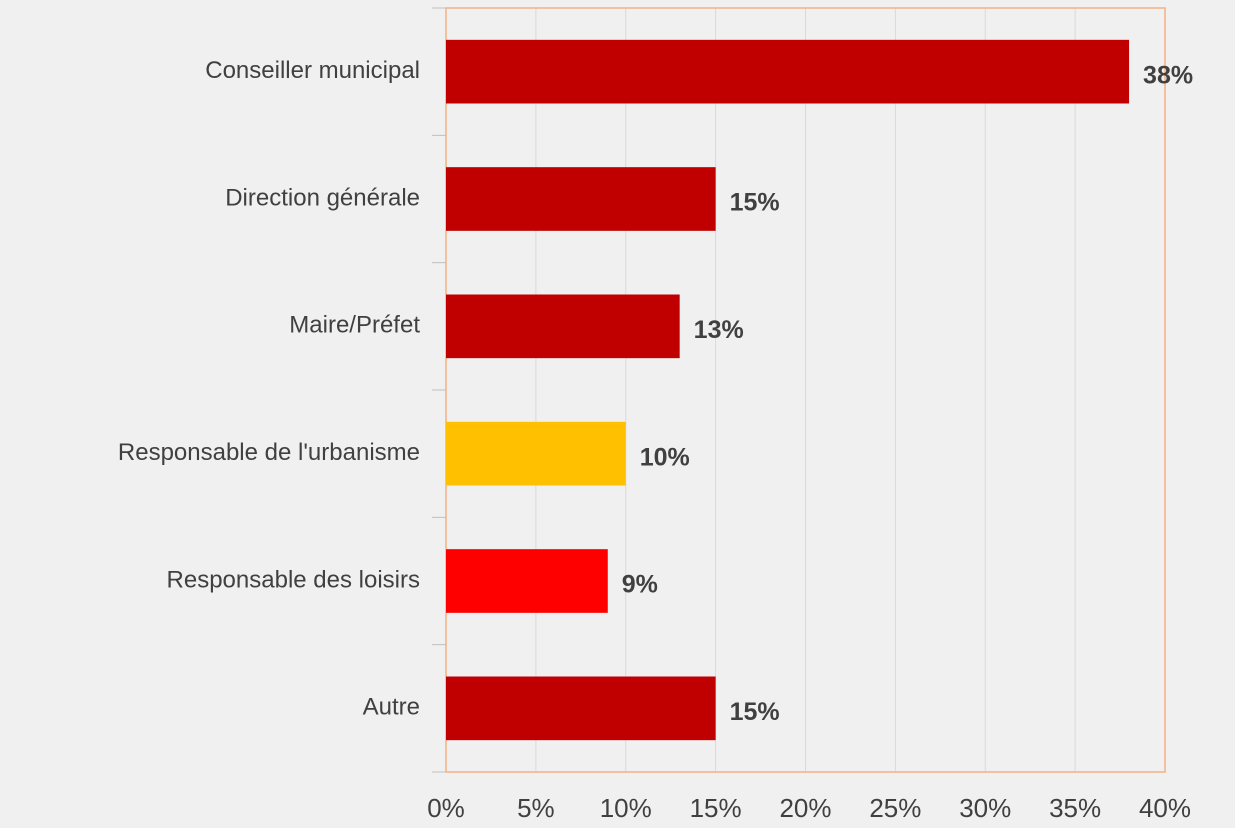 The image size is (1235, 828). I want to click on y-tick-label: Conseiller municipal, so click(312, 70).